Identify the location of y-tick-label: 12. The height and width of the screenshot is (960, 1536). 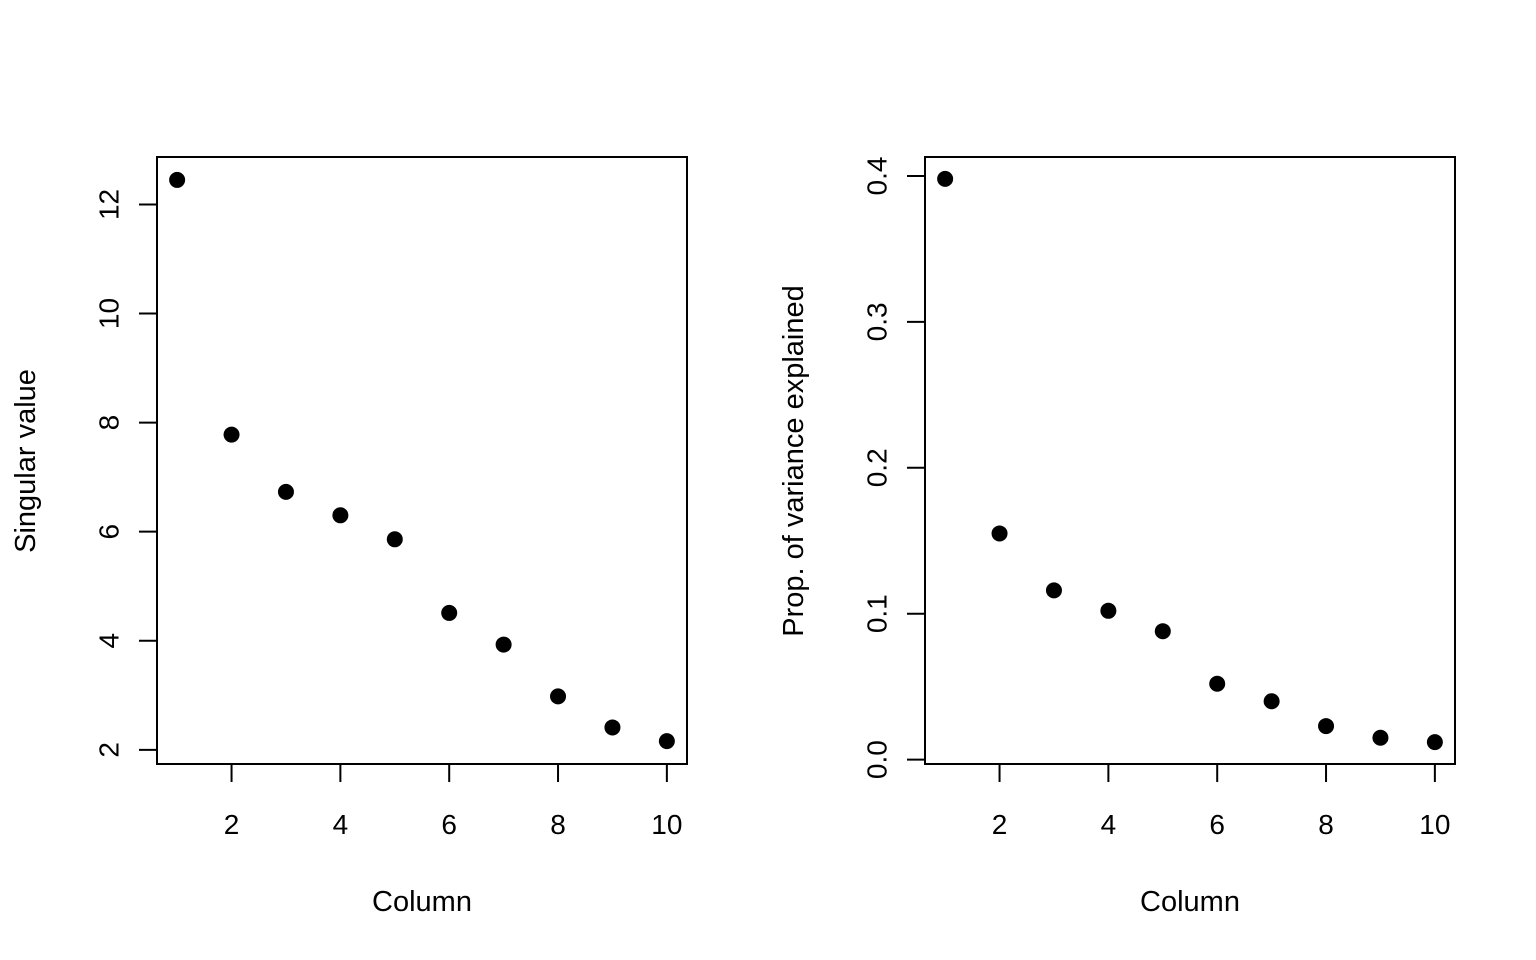
(109, 204).